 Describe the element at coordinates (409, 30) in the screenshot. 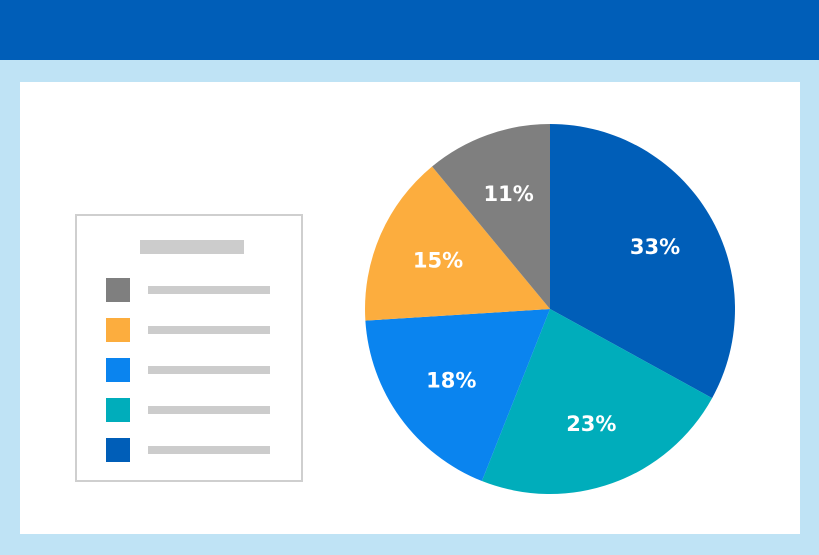

I see `header-bar` at that location.